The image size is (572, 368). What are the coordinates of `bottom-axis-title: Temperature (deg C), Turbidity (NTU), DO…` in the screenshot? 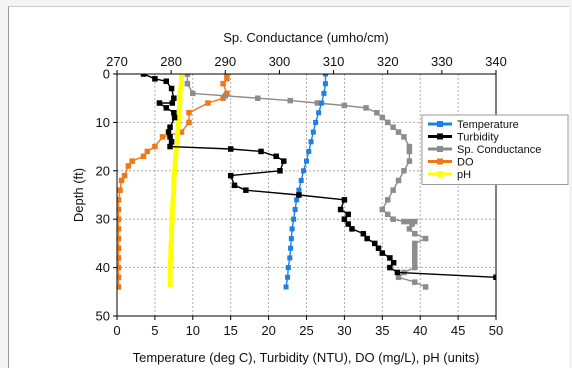 It's located at (306, 357).